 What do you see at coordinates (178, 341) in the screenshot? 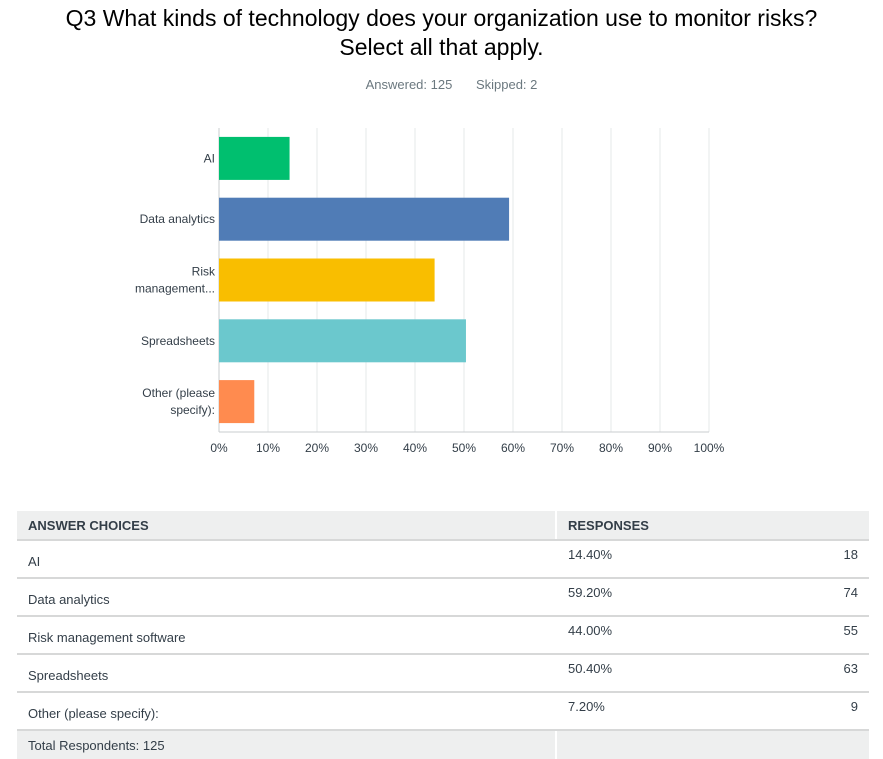
I see `category-label: Spreadsheets` at bounding box center [178, 341].